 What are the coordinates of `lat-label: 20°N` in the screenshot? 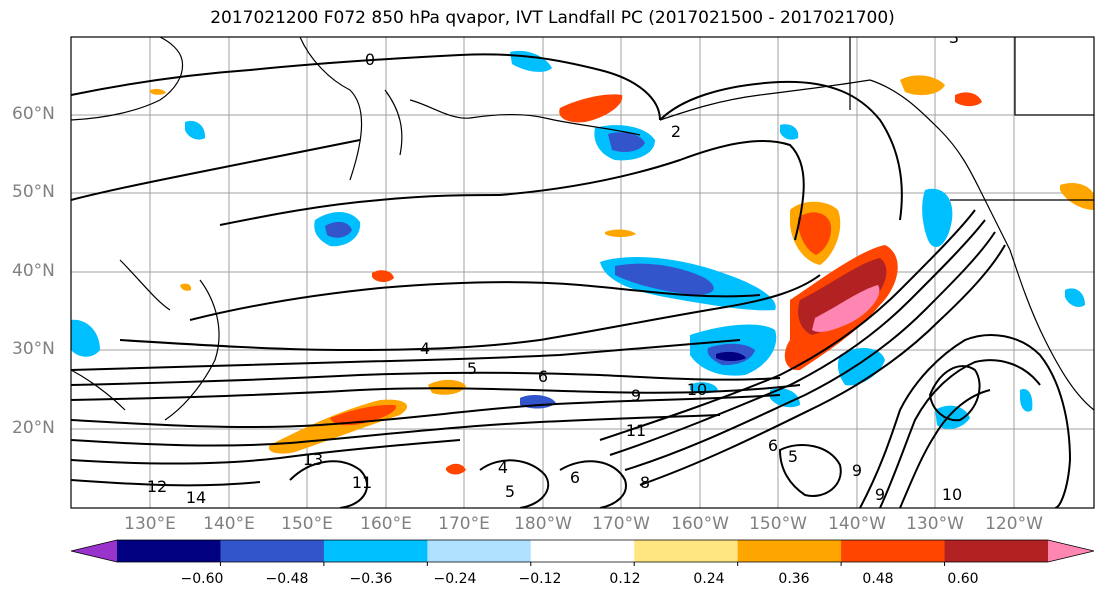 It's located at (33, 428).